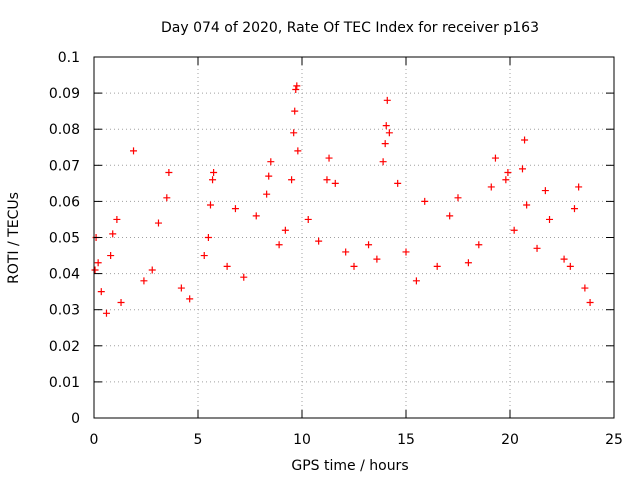  I want to click on x-tick-label: 25, so click(614, 440).